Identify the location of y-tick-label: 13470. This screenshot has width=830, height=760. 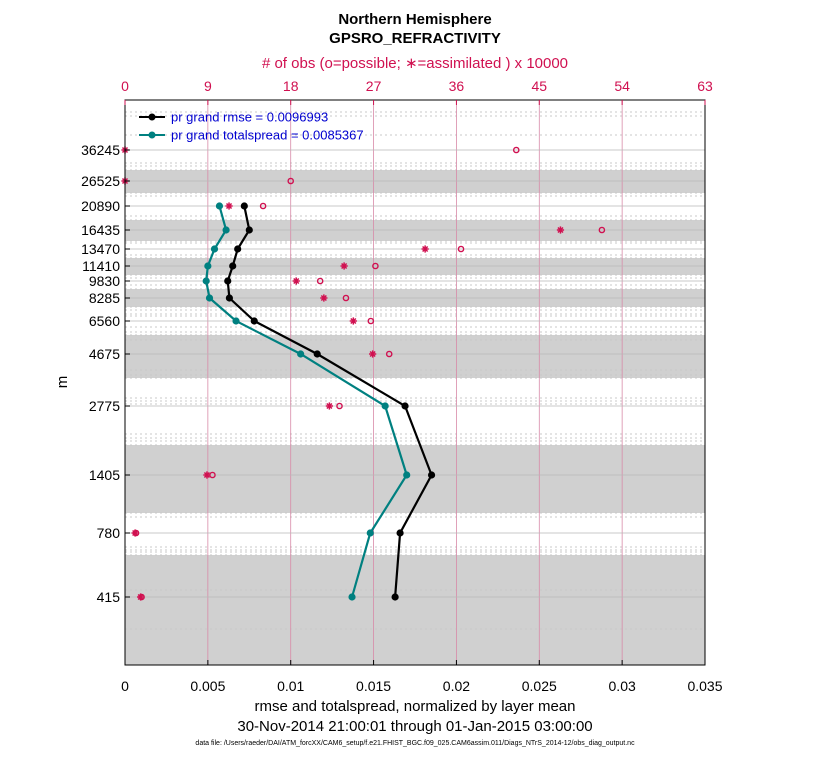
(100, 249).